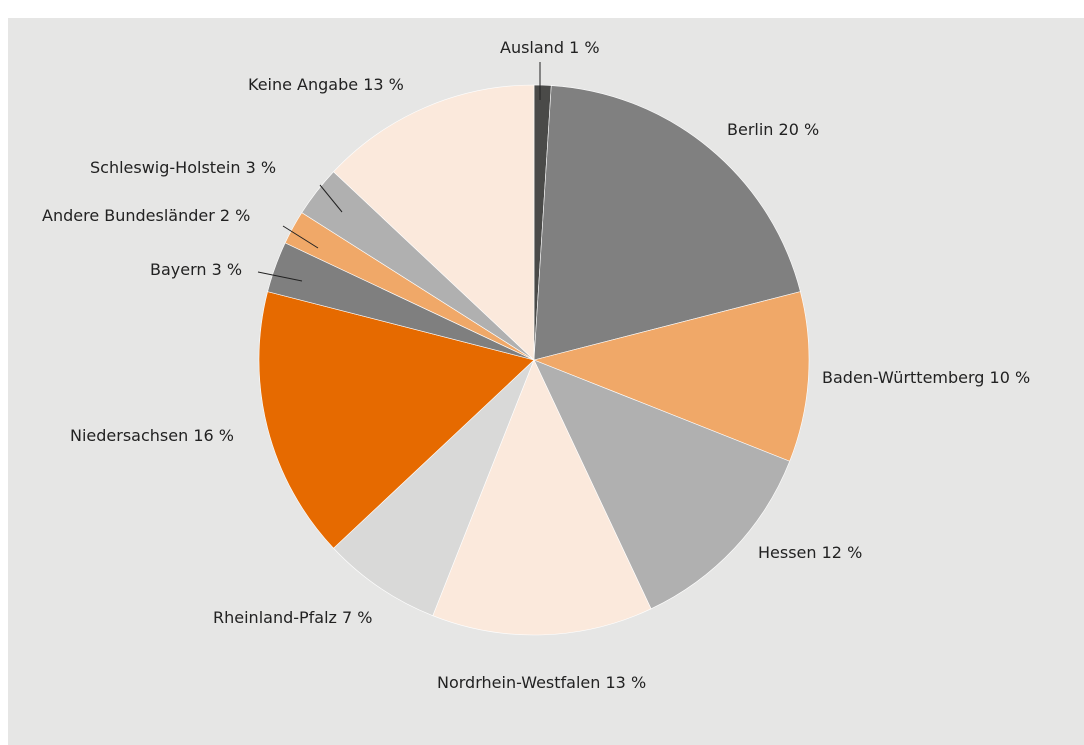 This screenshot has height=745, width=1084. I want to click on slice-label: Hessen 12 %, so click(810, 552).